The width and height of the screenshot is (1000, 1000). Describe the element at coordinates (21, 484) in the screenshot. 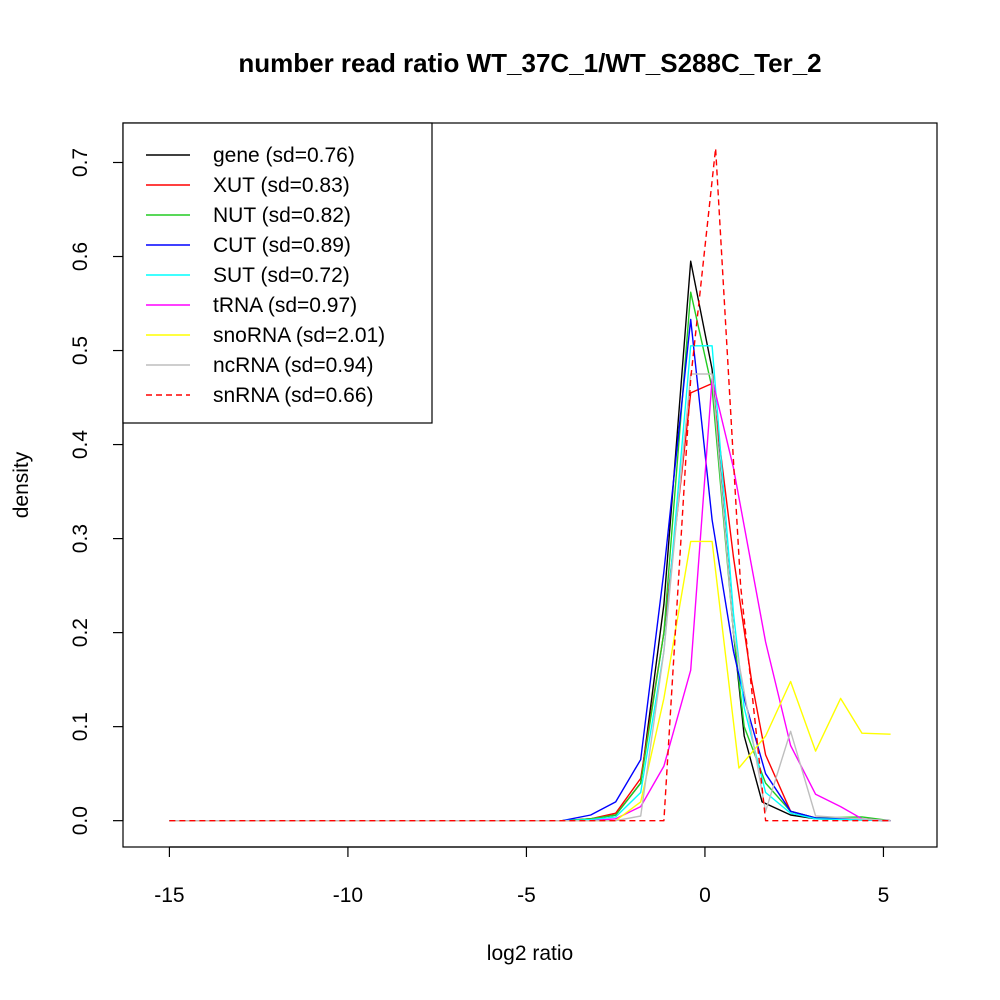

I see `y-axis-label: density` at that location.